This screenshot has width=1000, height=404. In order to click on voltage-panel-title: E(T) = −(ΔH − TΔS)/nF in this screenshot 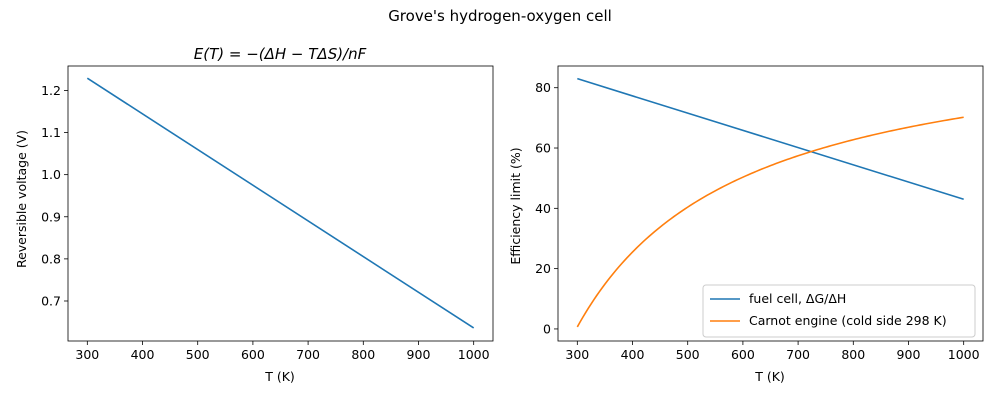, I will do `click(280, 54)`.